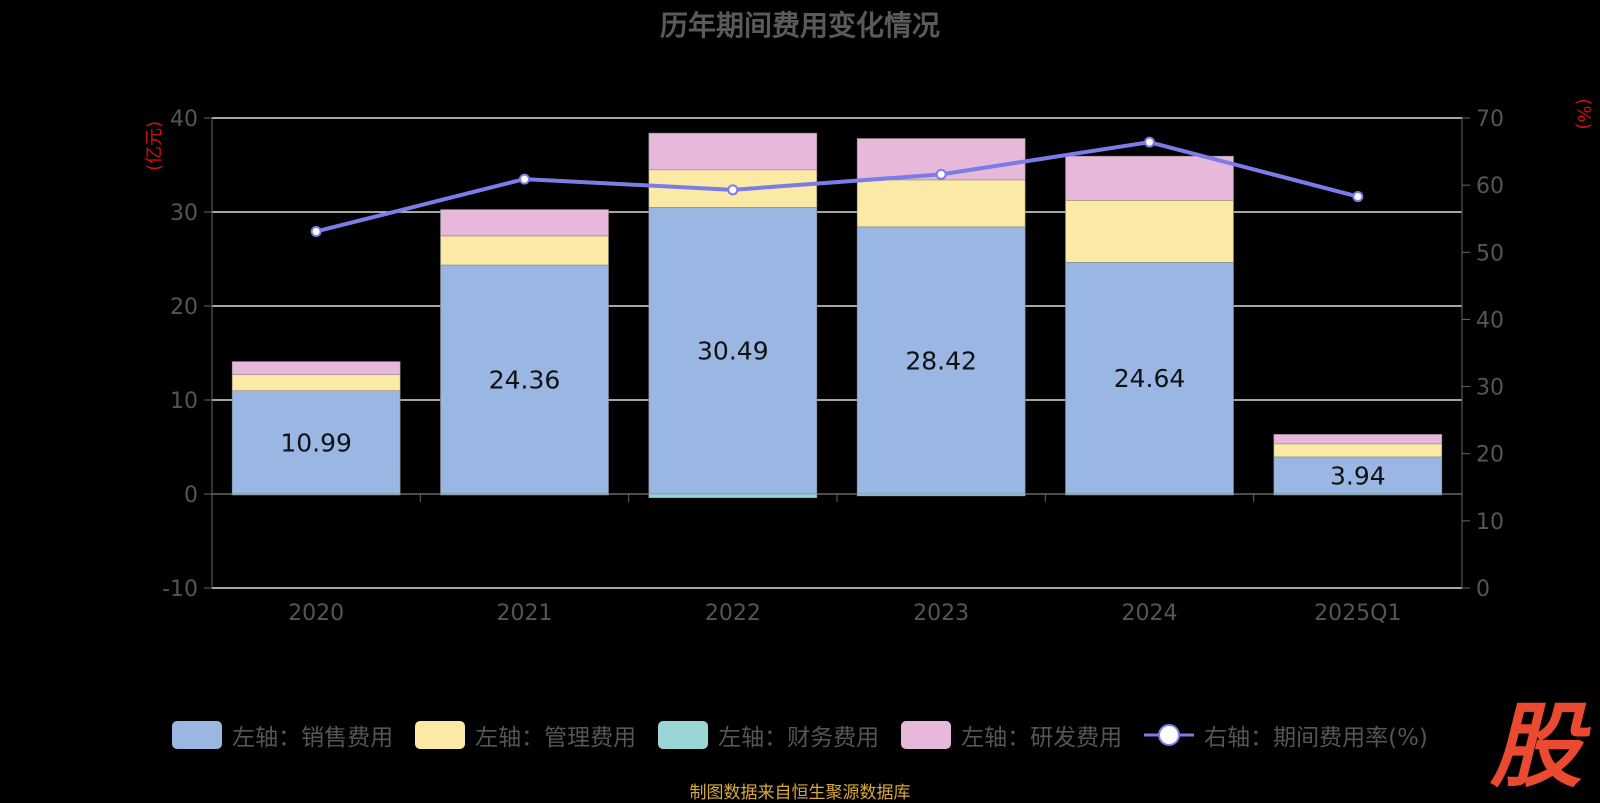  I want to click on legend-label-sales: 左轴：销售费用, so click(313, 738).